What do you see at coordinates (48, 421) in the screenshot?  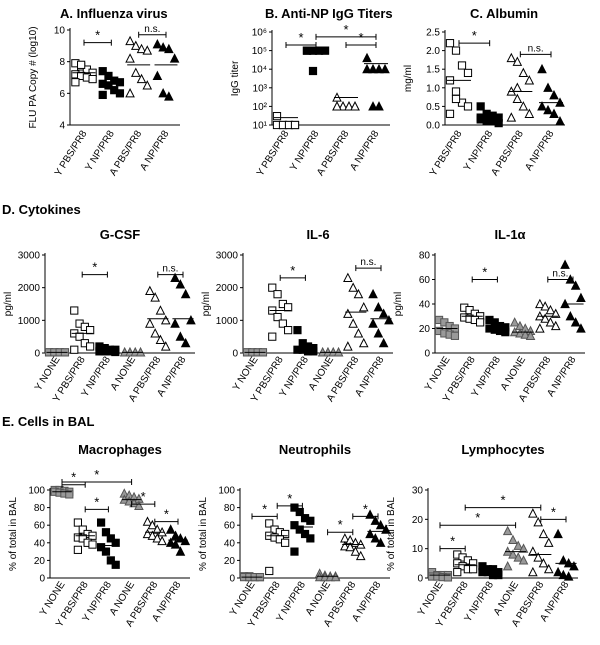 I see `section-e-title: E. Cells in BAL` at bounding box center [48, 421].